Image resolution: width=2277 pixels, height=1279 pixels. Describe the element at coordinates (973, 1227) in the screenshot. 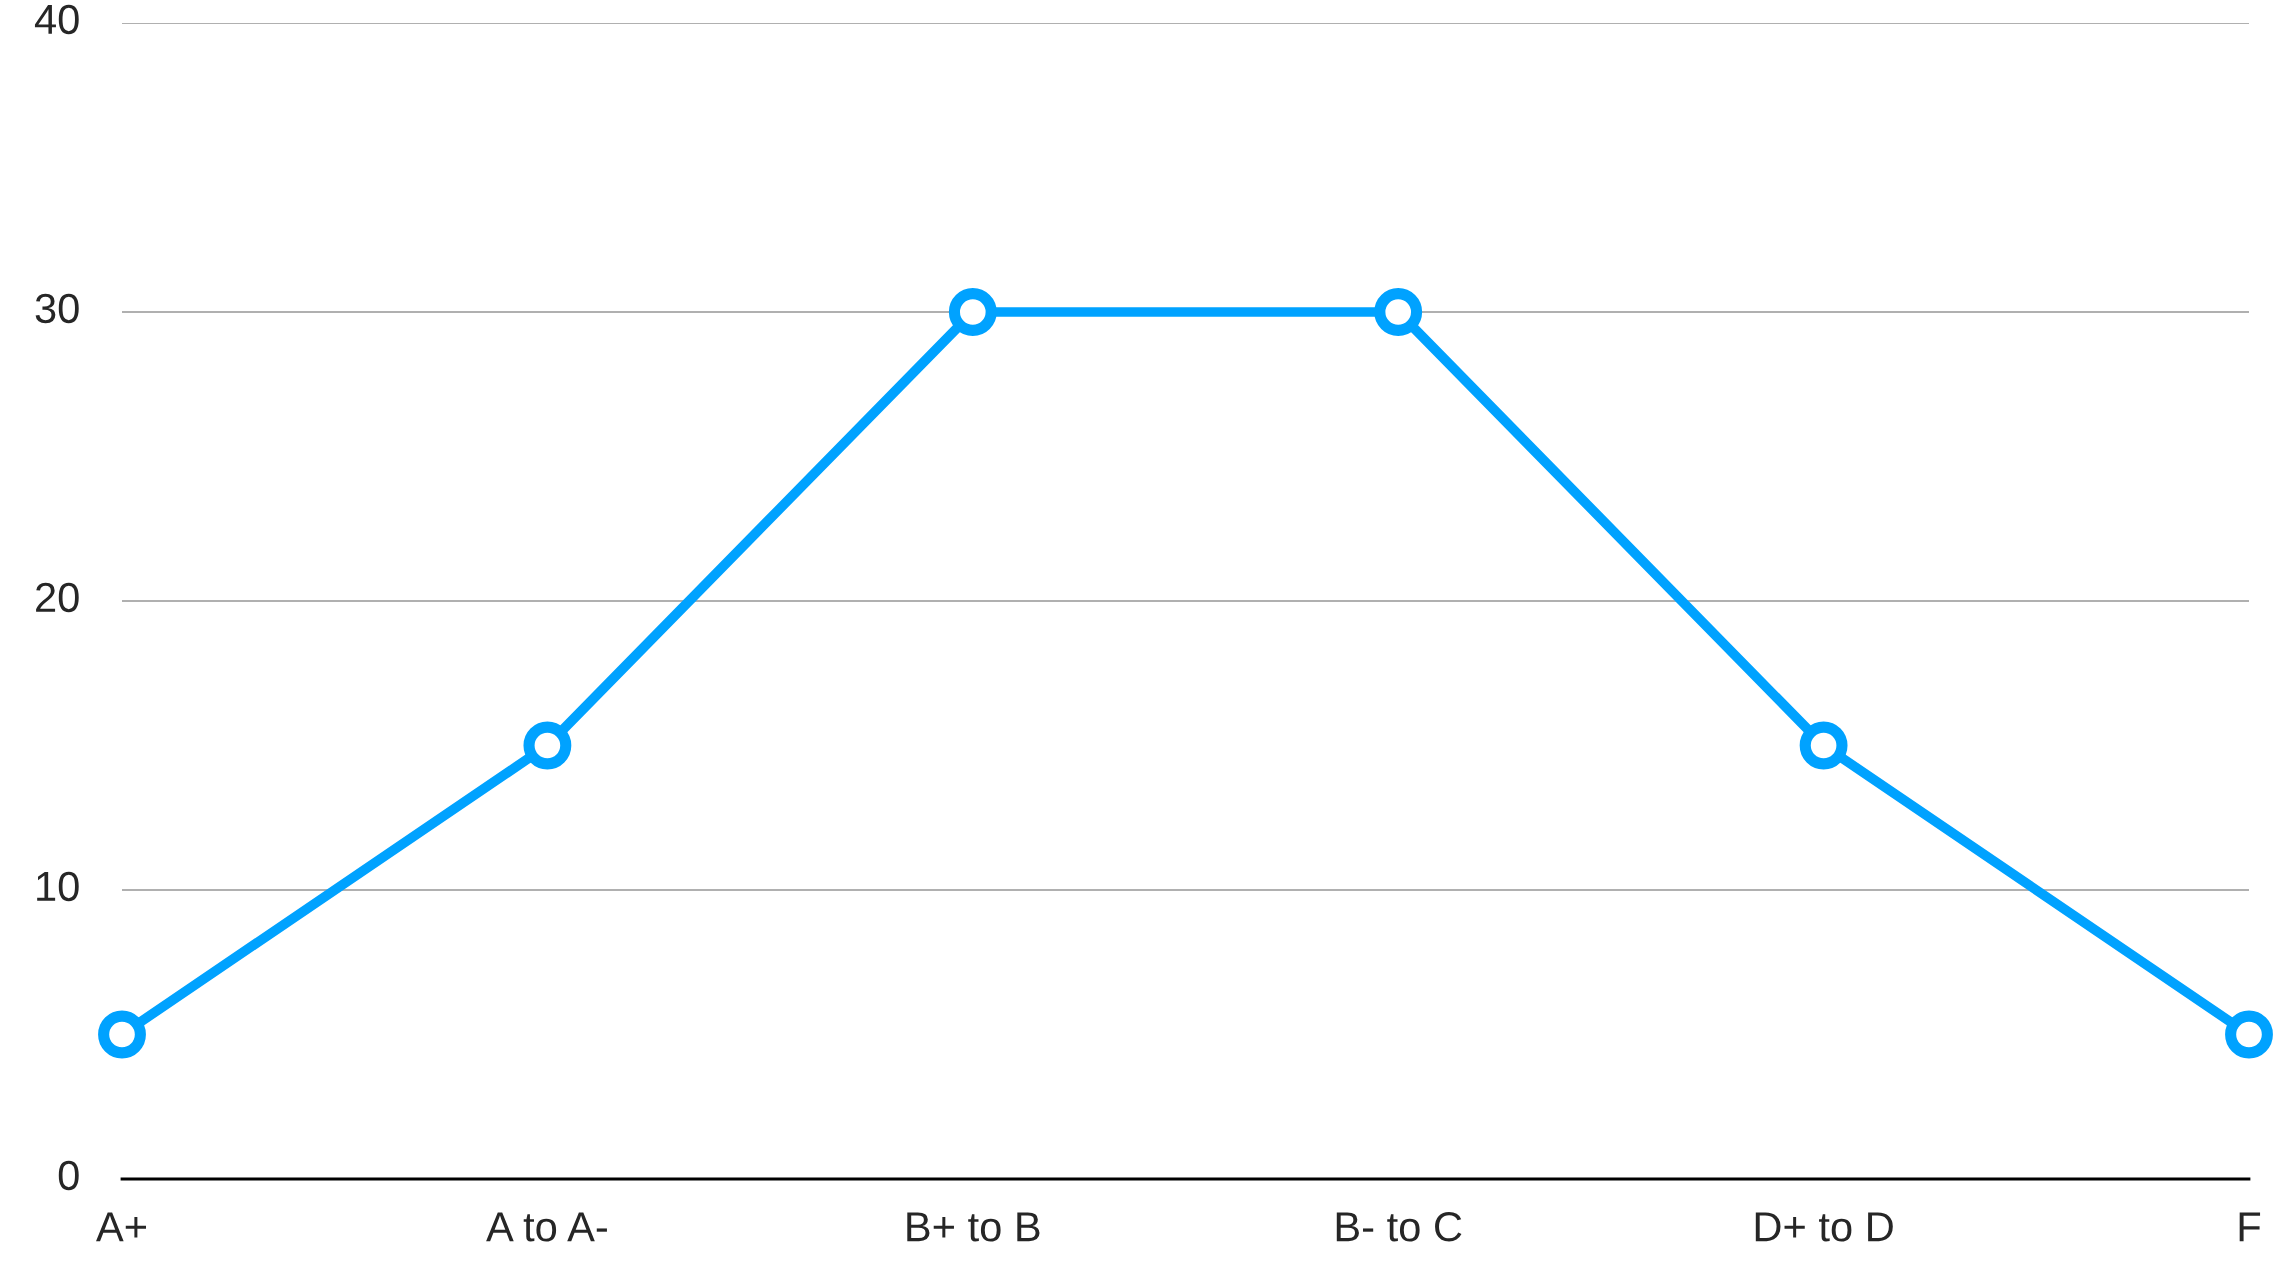

I see `x-tick-label: B+ to B` at that location.